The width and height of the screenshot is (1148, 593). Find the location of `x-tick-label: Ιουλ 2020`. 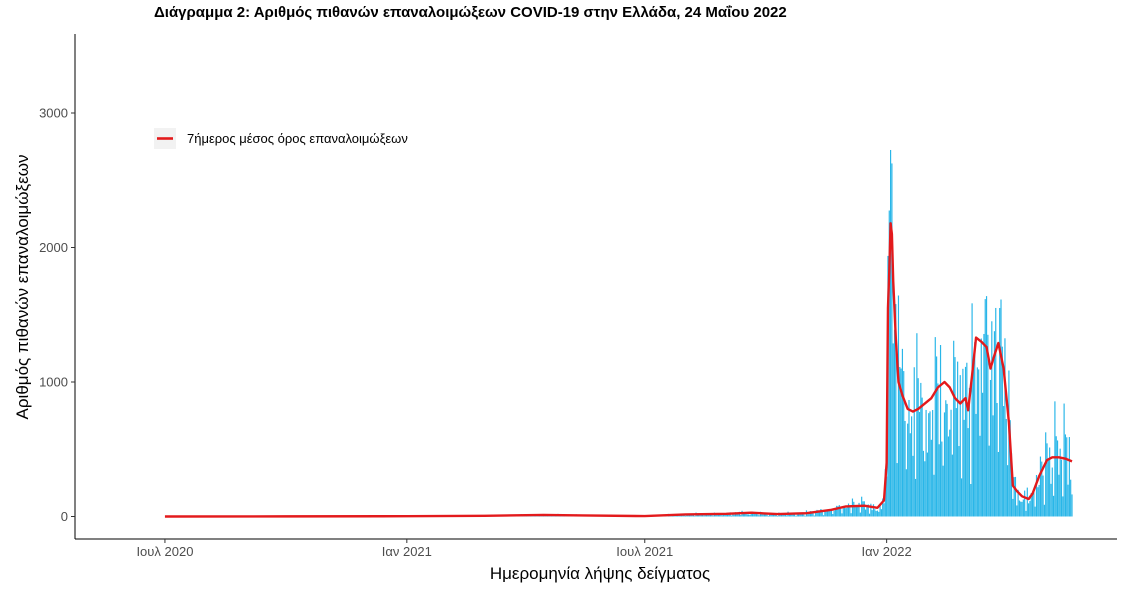

x-tick-label: Ιουλ 2020 is located at coordinates (164, 551).